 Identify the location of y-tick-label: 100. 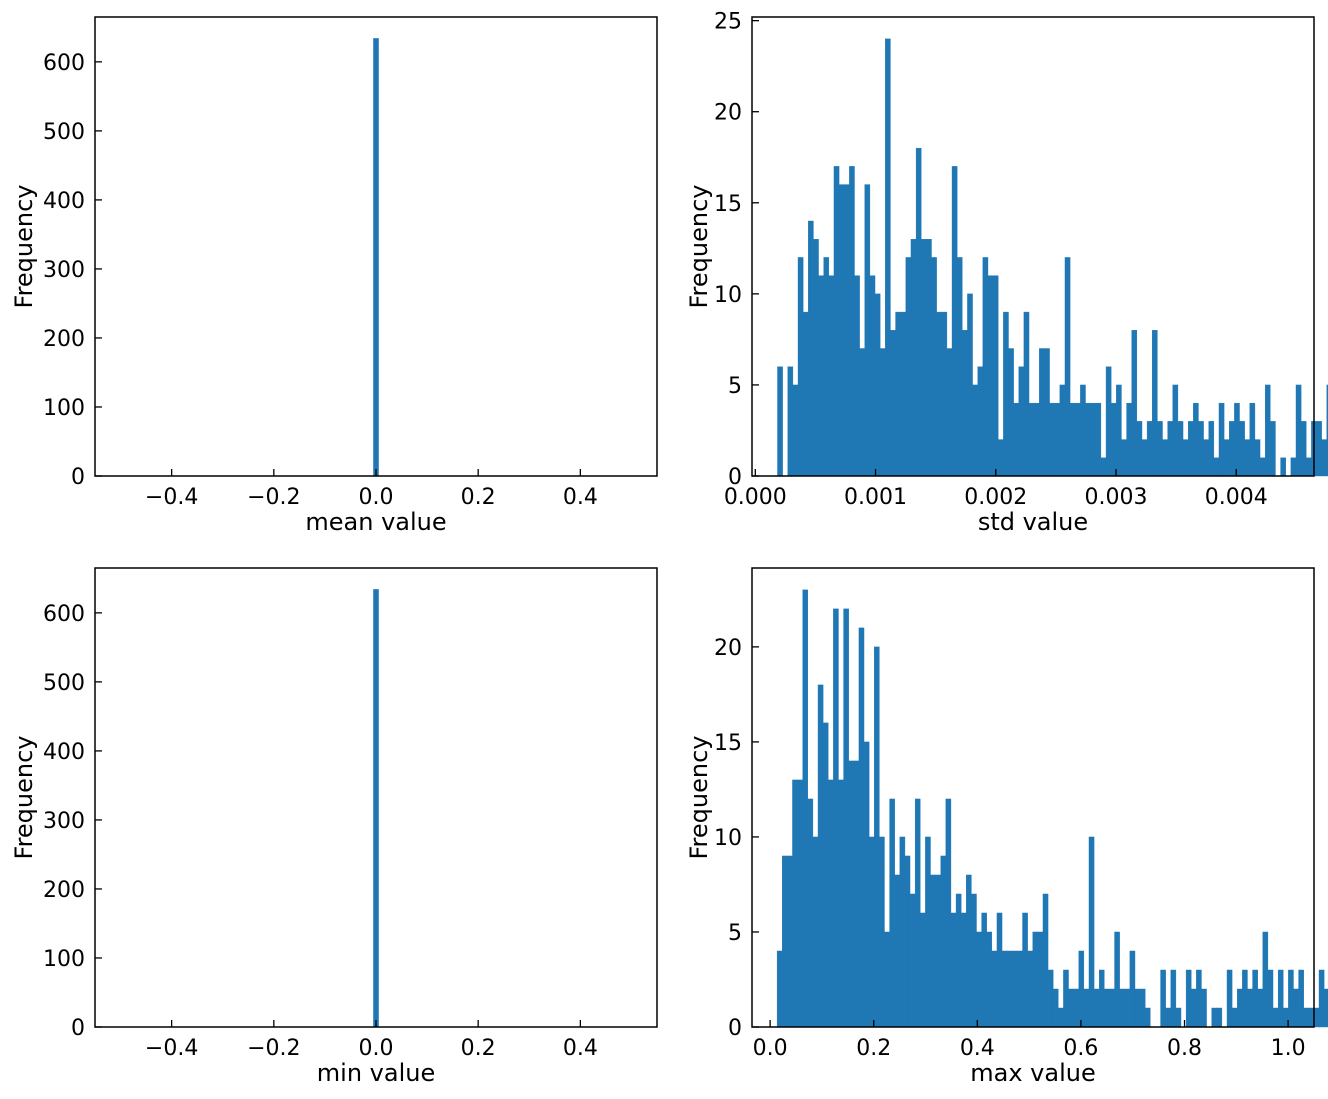
(64, 408).